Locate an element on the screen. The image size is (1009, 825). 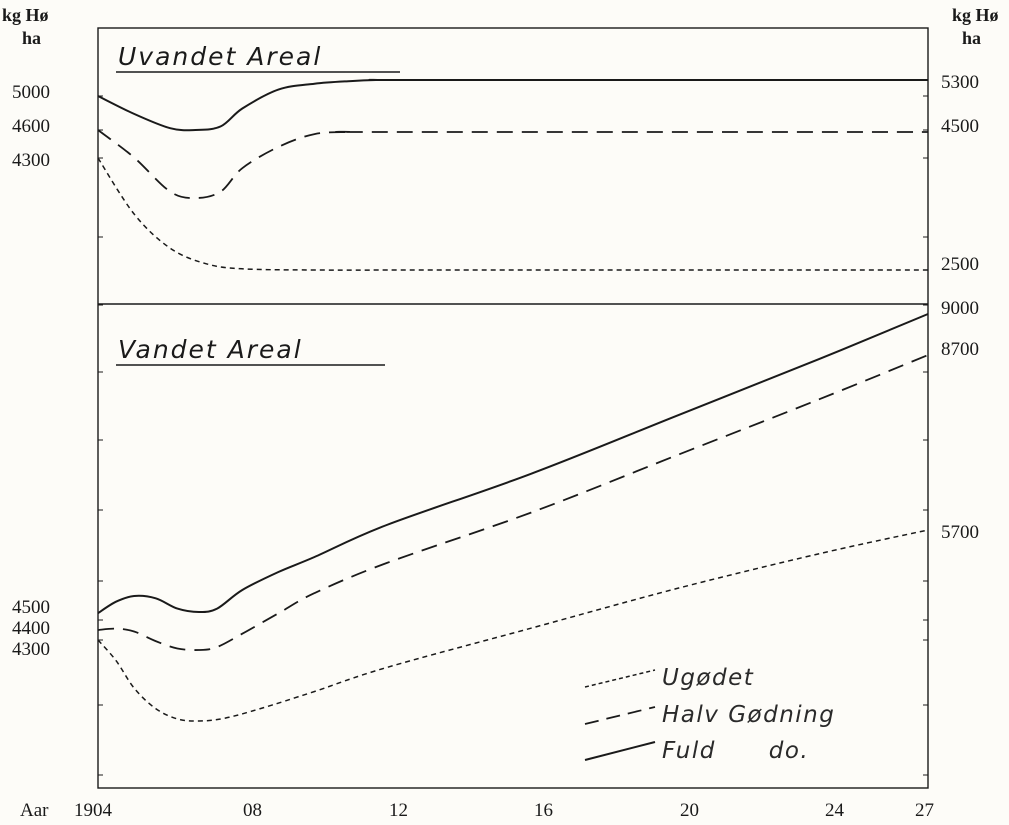
right-unit-top: kg Hø is located at coordinates (975, 15).